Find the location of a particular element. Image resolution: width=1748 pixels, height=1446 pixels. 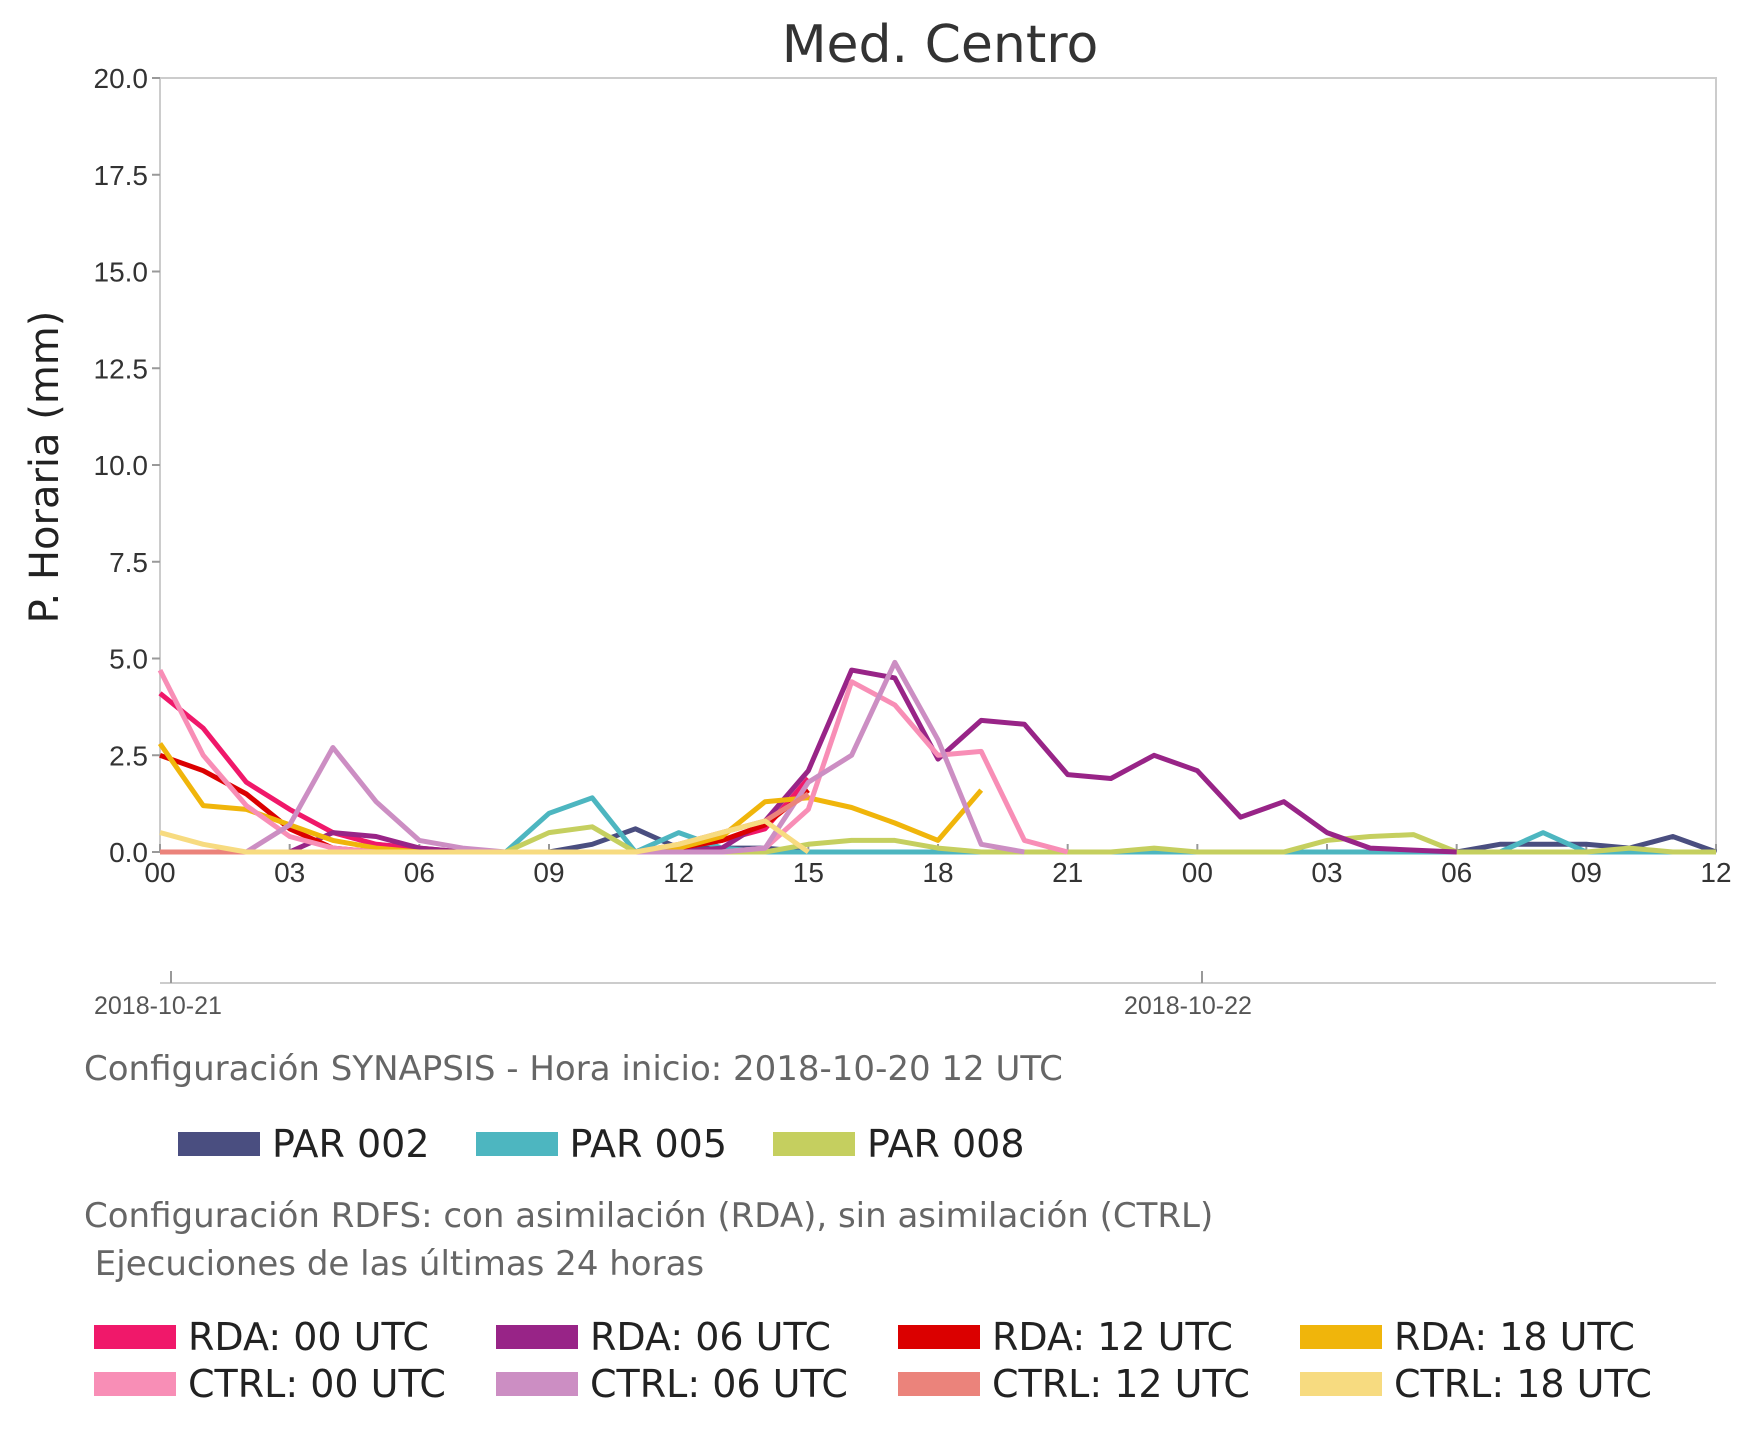

y-tick-label: 7.5 is located at coordinates (128, 562).